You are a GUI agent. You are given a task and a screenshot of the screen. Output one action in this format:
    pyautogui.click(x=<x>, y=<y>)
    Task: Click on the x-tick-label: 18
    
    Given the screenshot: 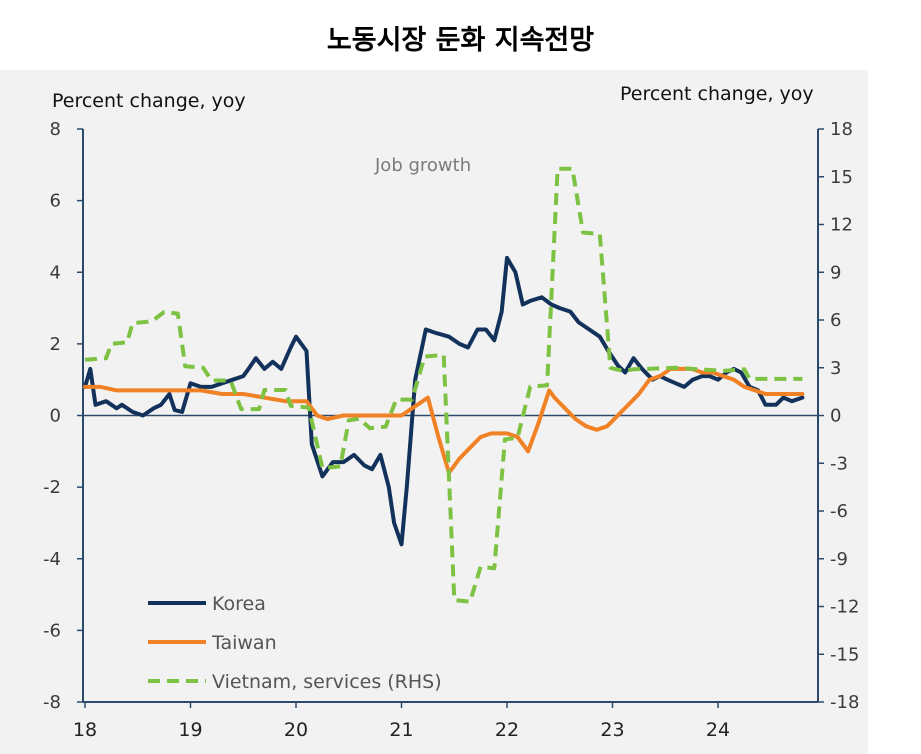 What is the action you would take?
    pyautogui.click(x=85, y=730)
    